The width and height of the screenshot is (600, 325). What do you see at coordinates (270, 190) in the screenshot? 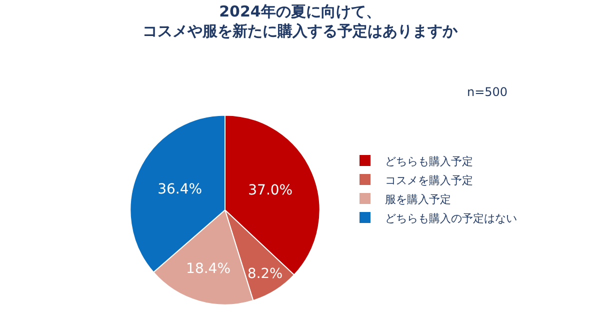
I see `data-label: 37.0%` at bounding box center [270, 190].